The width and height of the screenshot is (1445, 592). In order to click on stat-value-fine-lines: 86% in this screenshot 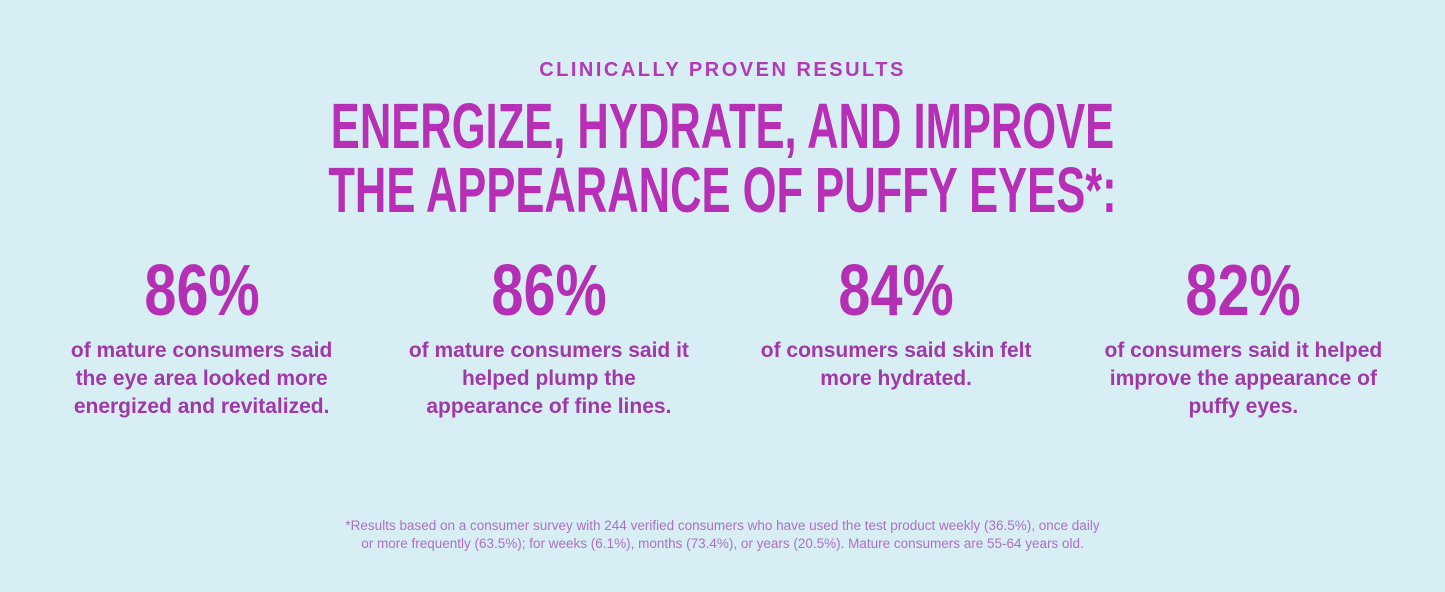, I will do `click(549, 291)`.